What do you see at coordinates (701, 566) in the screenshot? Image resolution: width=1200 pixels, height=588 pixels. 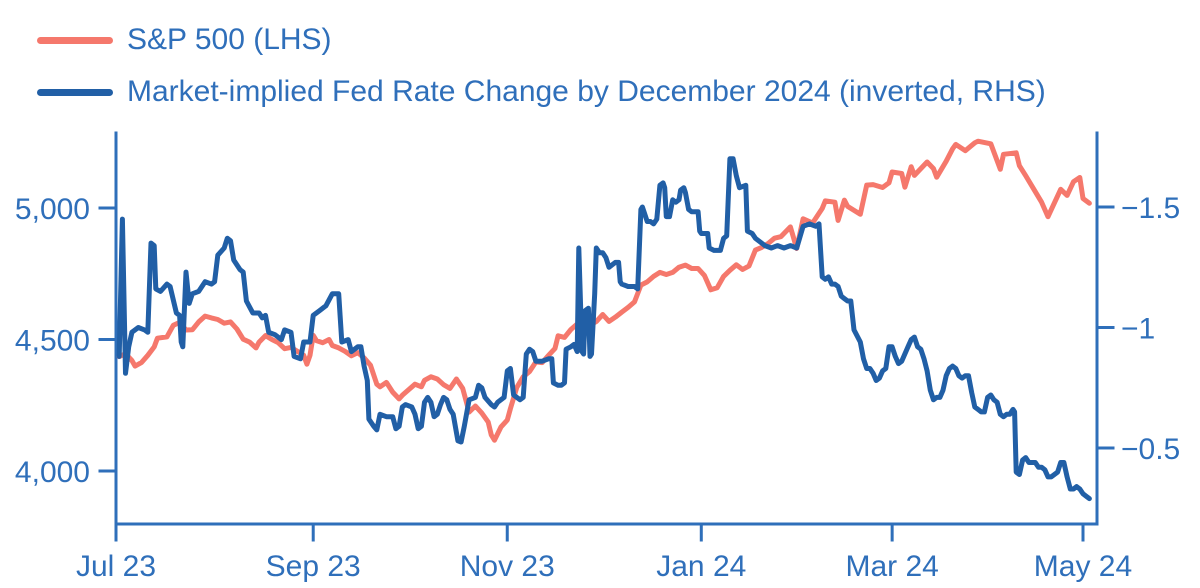 I see `x-tick-label: Jan 24` at bounding box center [701, 566].